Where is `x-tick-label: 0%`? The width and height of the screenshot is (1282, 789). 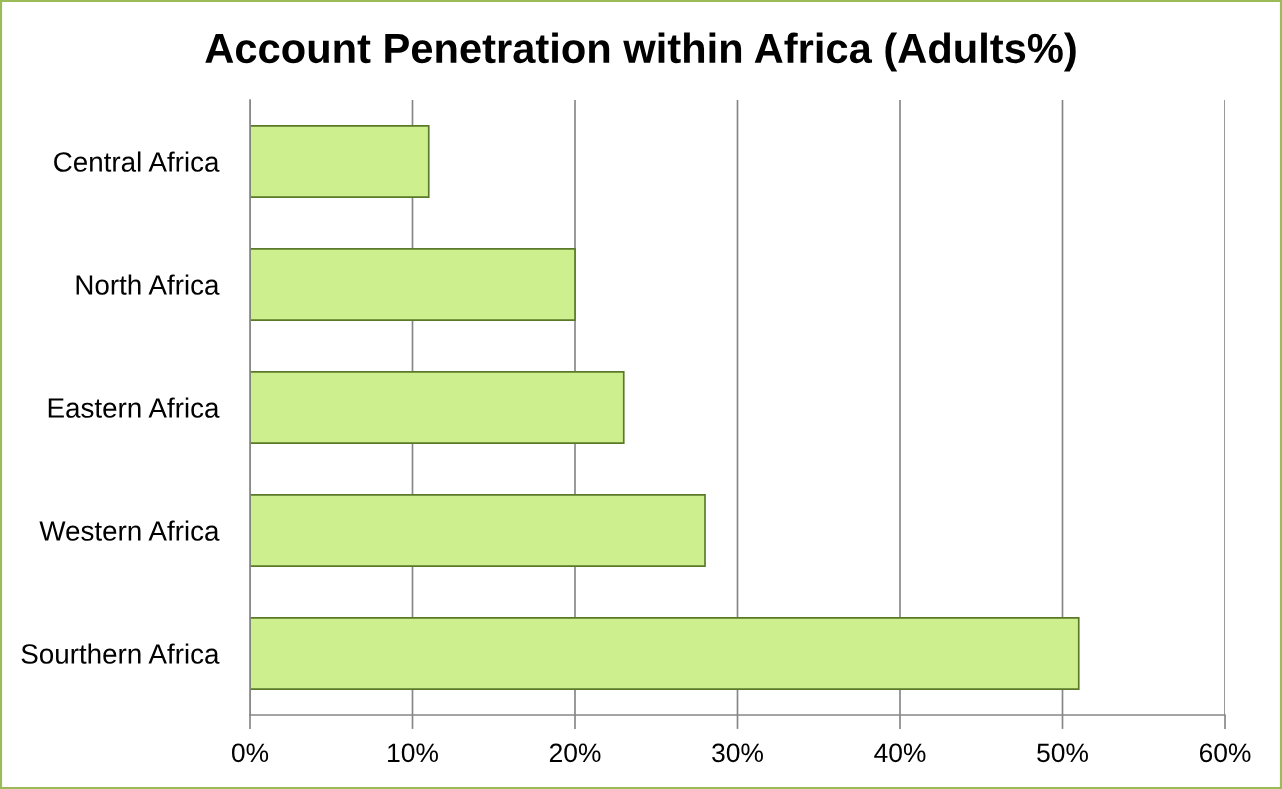 x-tick-label: 0% is located at coordinates (250, 753).